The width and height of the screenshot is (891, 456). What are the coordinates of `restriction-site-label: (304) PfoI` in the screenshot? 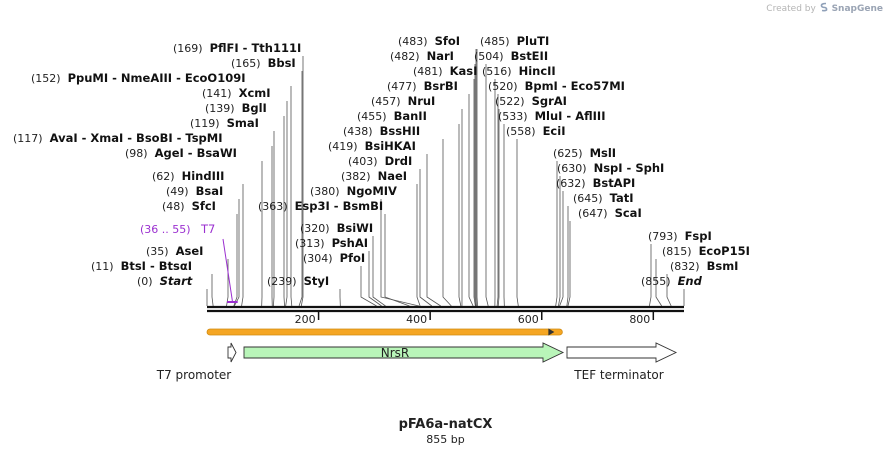 It's located at (334, 258).